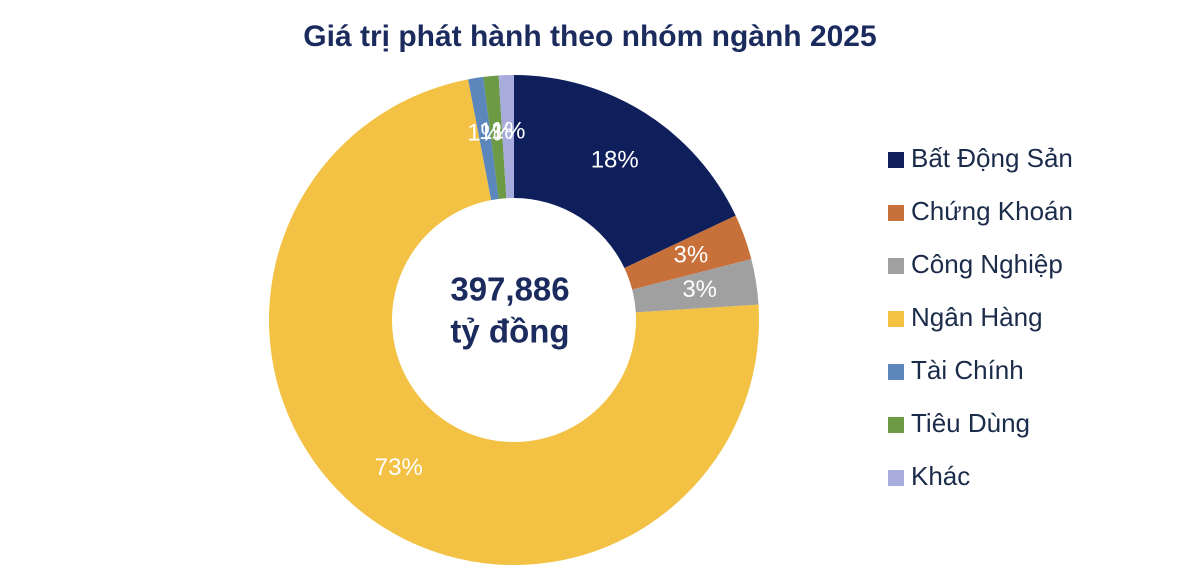 This screenshot has width=1200, height=581. Describe the element at coordinates (992, 158) in the screenshot. I see `legend-label: Bất Động Sản` at that location.